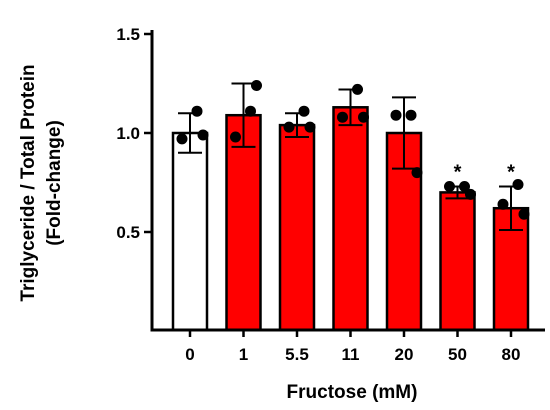 Image resolution: width=550 pixels, height=410 pixels. What do you see at coordinates (485, 173) in the screenshot?
I see `significance-layer: * *` at bounding box center [485, 173].